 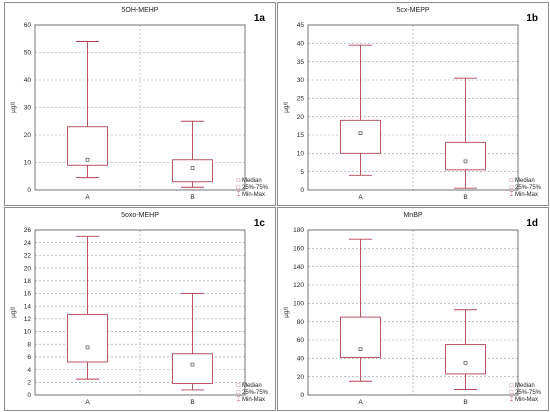 What do you see at coordinates (29, 370) in the screenshot?
I see `y-tick-label: 4` at bounding box center [29, 370].